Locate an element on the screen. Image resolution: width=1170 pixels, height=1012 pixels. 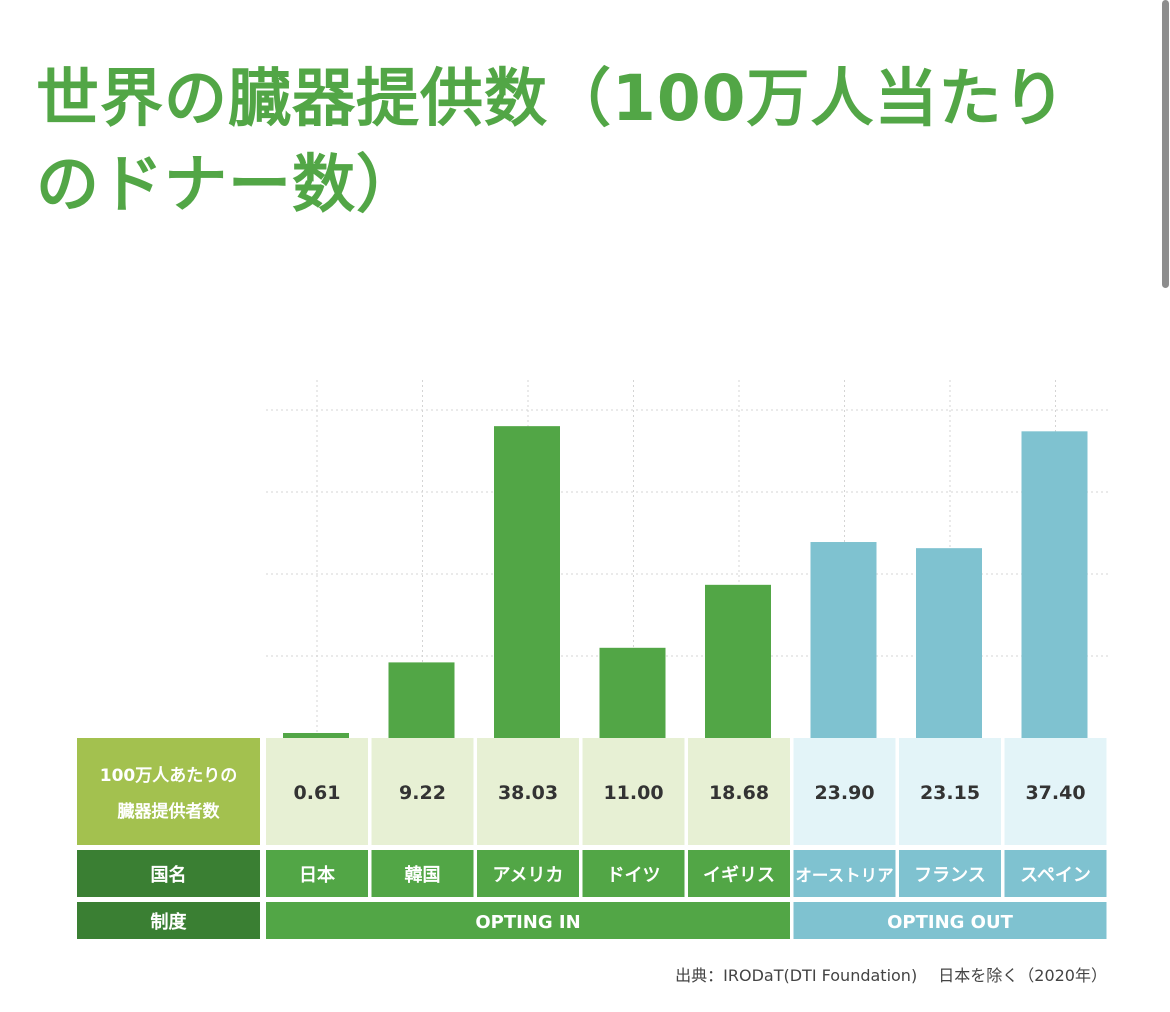
country-header-label: 国名 is located at coordinates (169, 875).